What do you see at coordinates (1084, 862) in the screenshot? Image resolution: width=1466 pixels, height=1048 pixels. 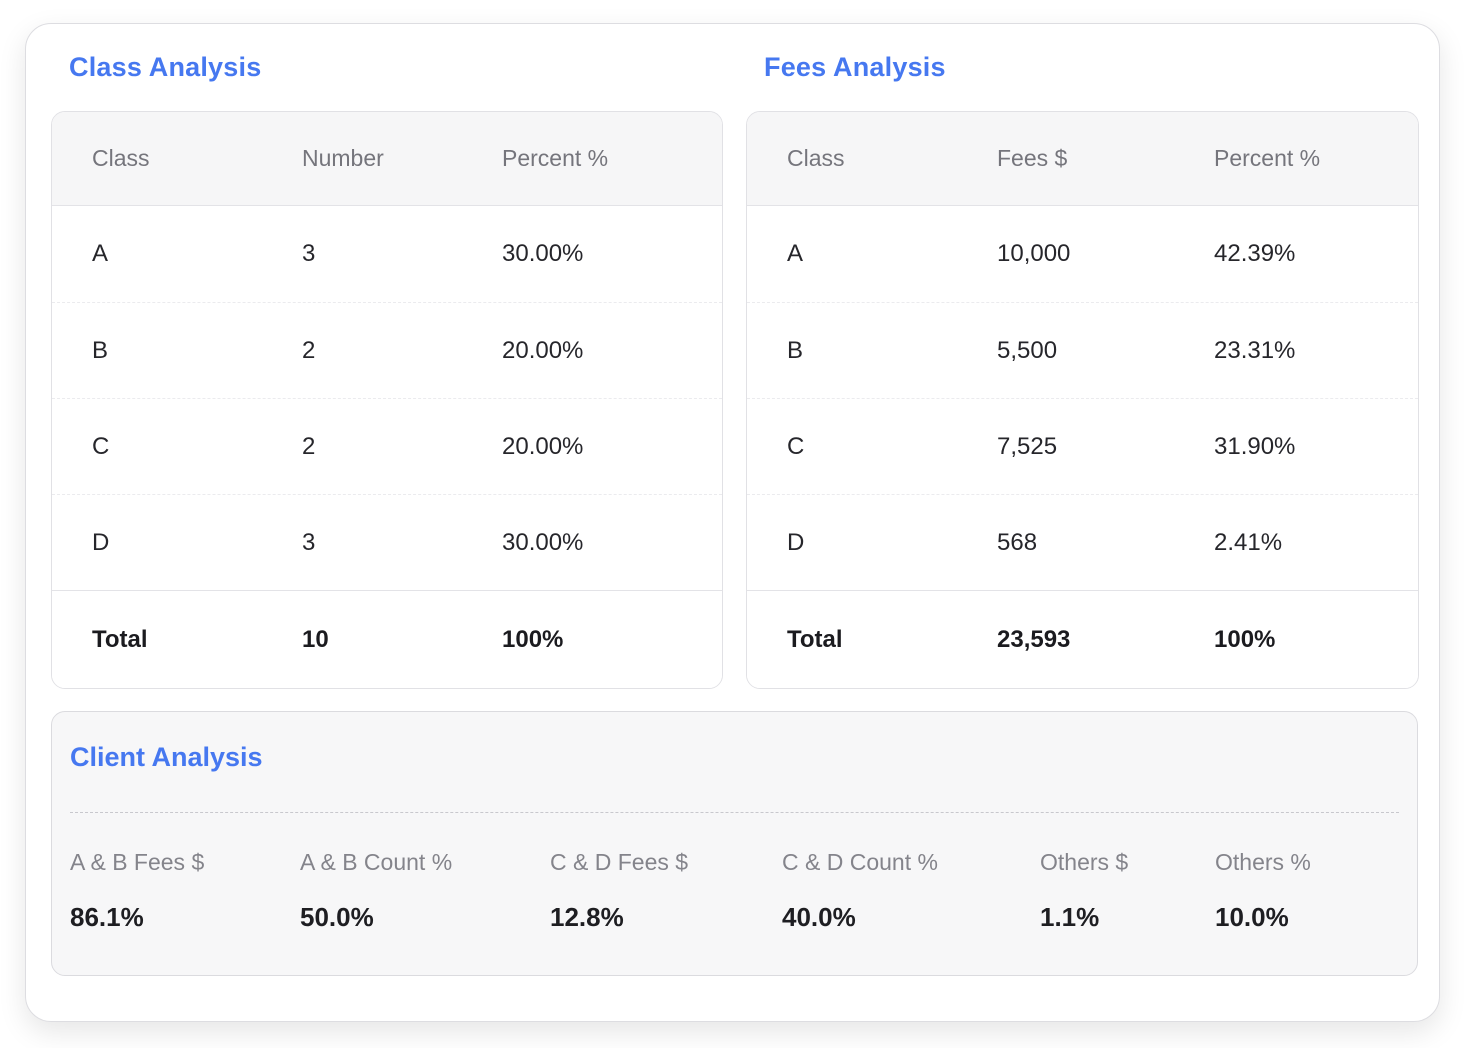 I see `metric-label: Others $` at bounding box center [1084, 862].